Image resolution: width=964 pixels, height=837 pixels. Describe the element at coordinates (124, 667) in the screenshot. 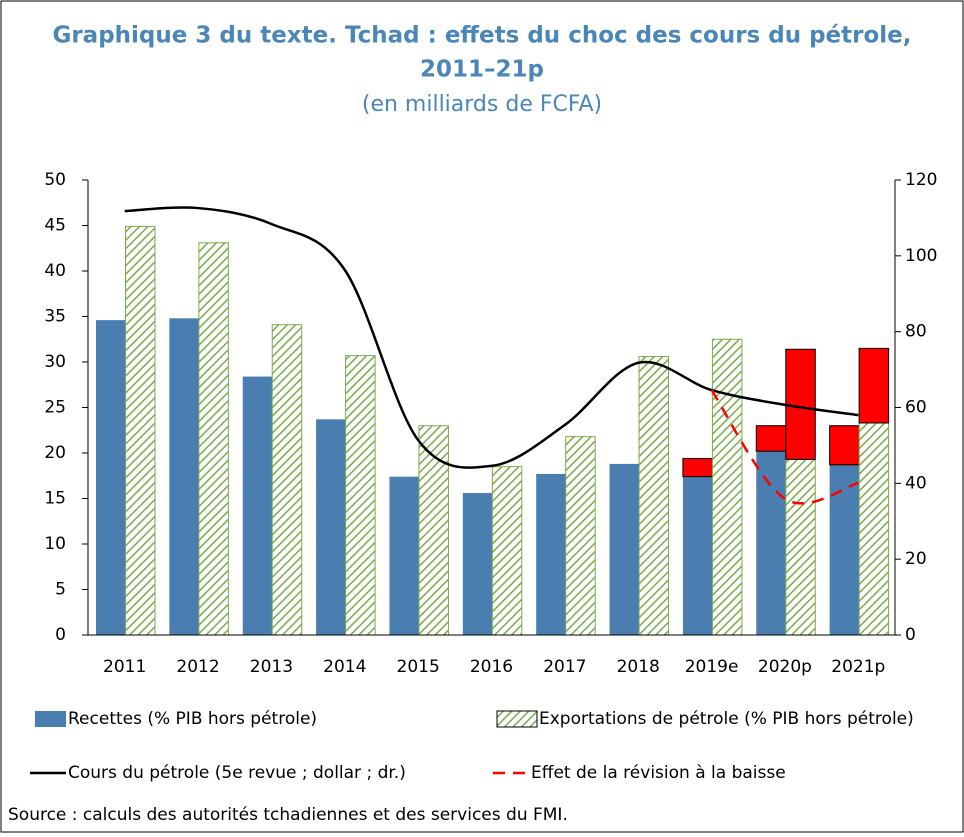

I see `x-tick-label: 2011` at that location.